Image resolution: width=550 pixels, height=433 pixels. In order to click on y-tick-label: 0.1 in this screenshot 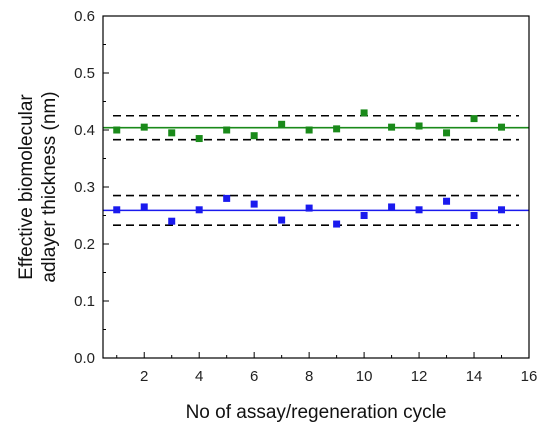, I will do `click(84, 301)`.